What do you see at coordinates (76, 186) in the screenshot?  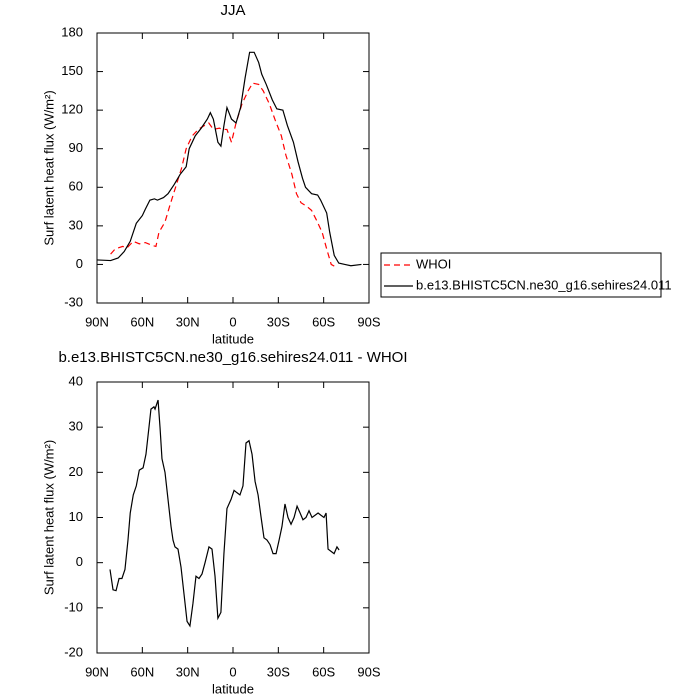 I see `y-tick-label: 60` at bounding box center [76, 186].